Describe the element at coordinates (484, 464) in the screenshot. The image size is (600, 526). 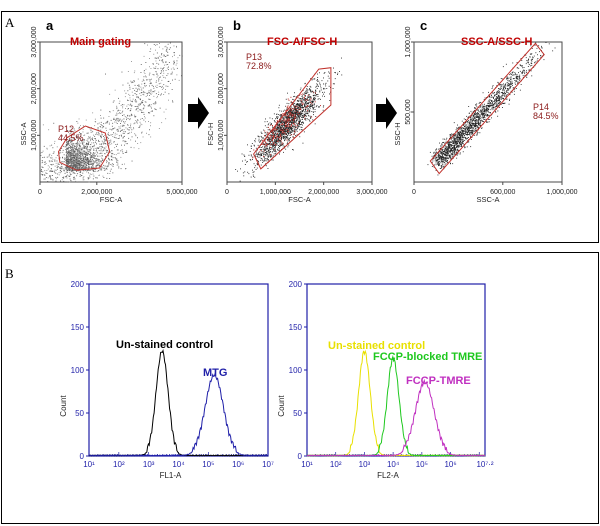
I see `x-tick-label: 10⁷·²` at that location.